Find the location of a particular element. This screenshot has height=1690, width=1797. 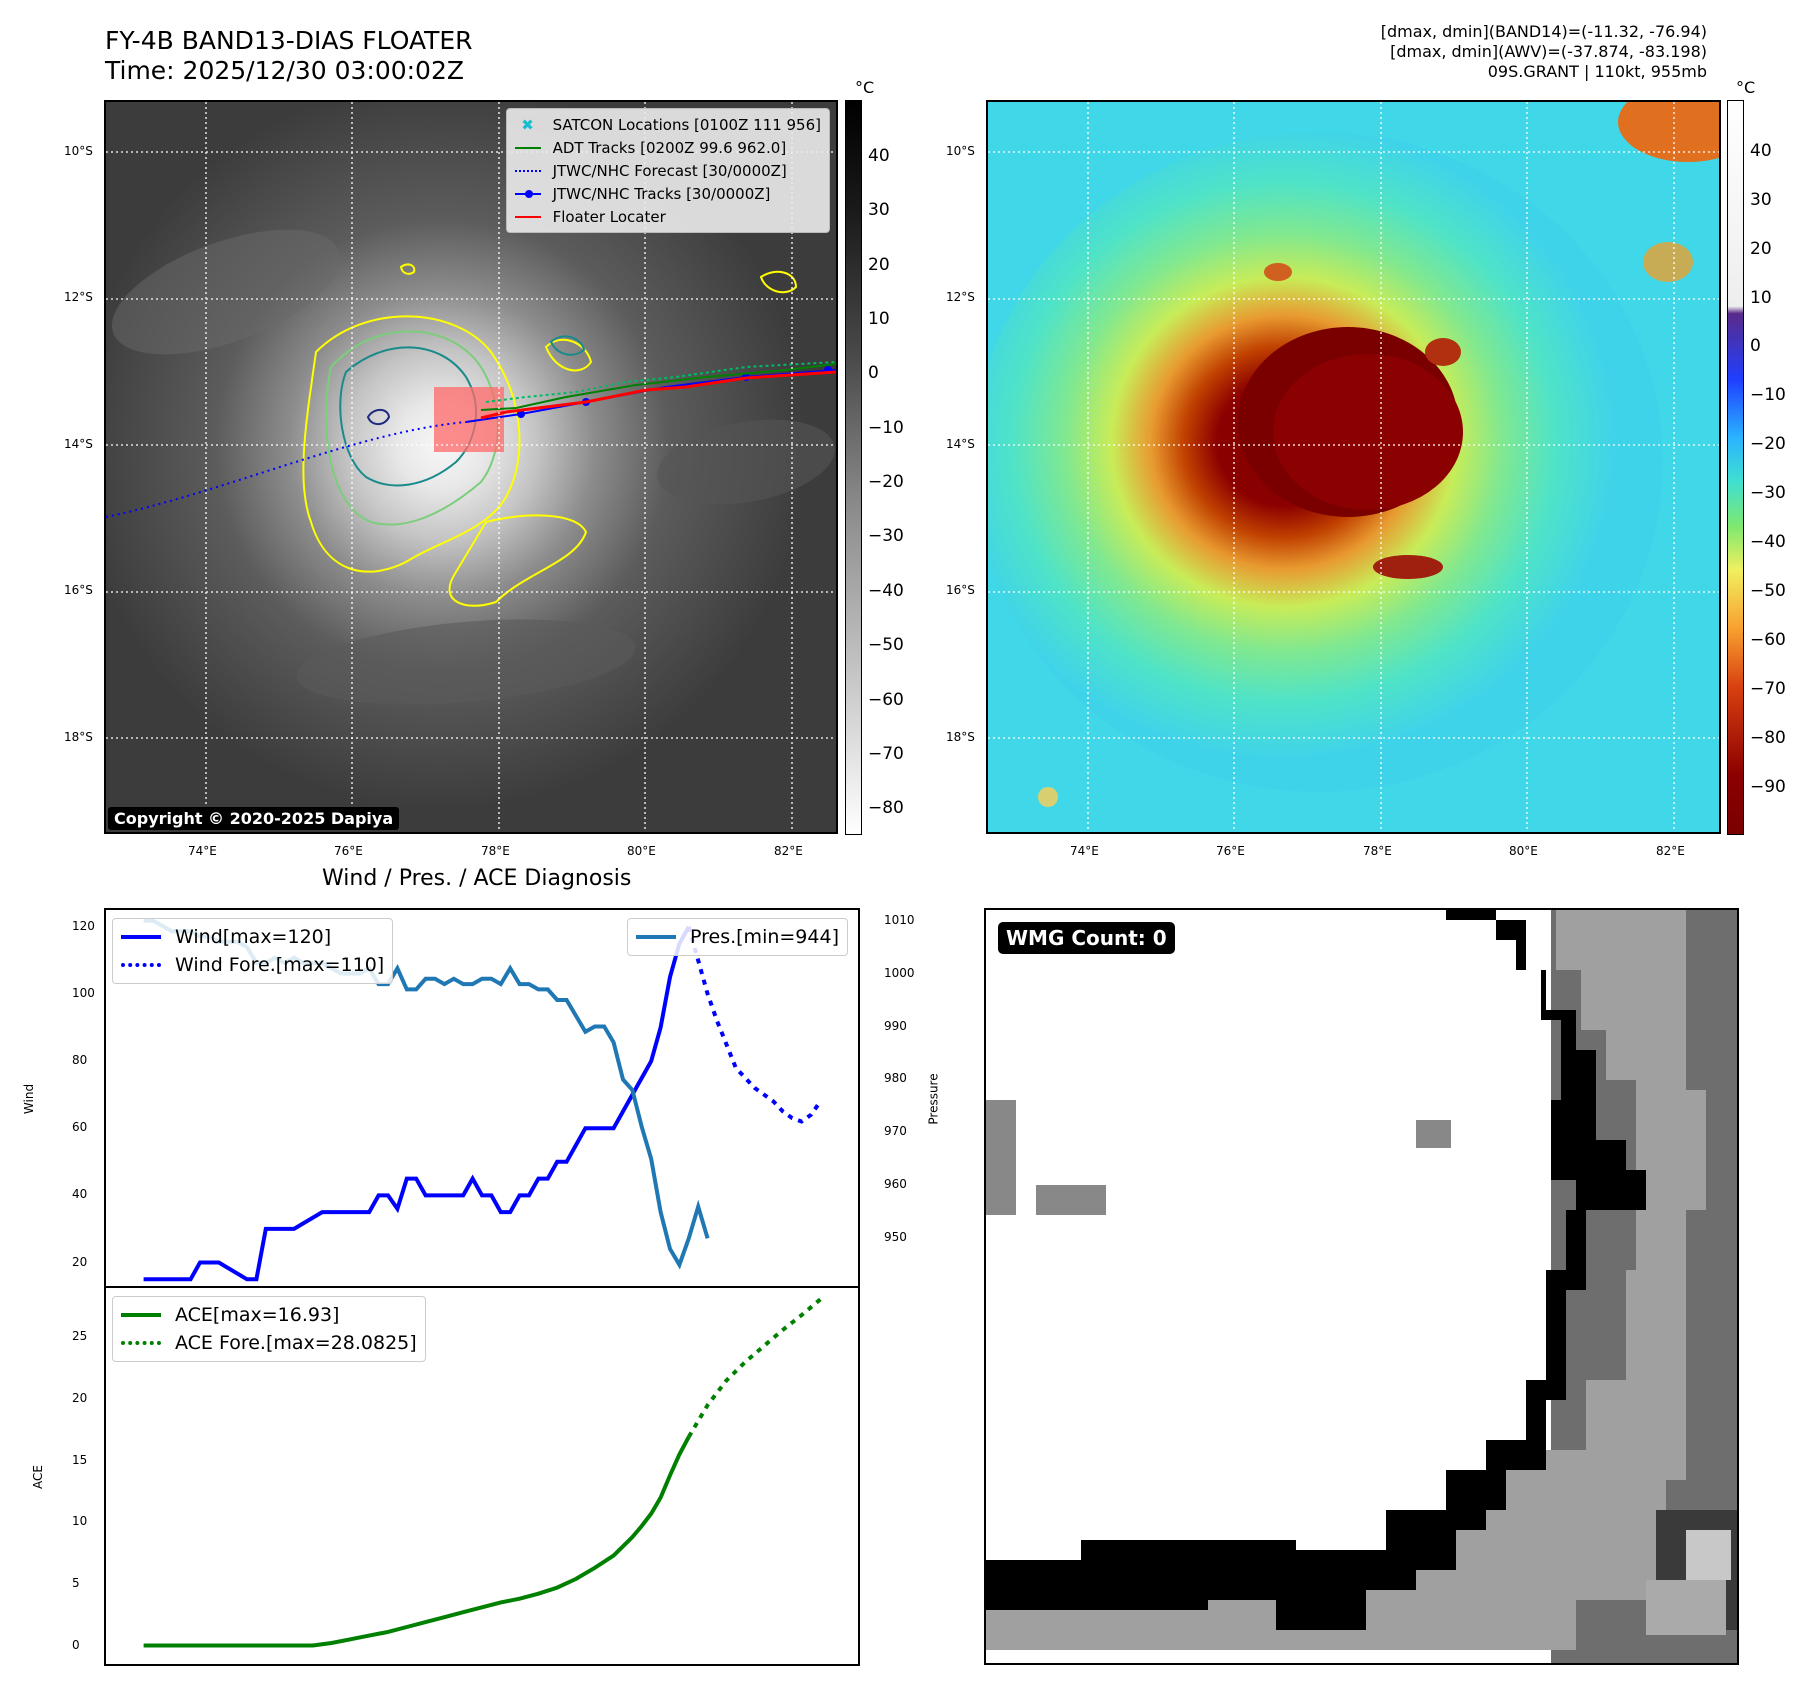

y-tick-label: 15 is located at coordinates (80, 1459).